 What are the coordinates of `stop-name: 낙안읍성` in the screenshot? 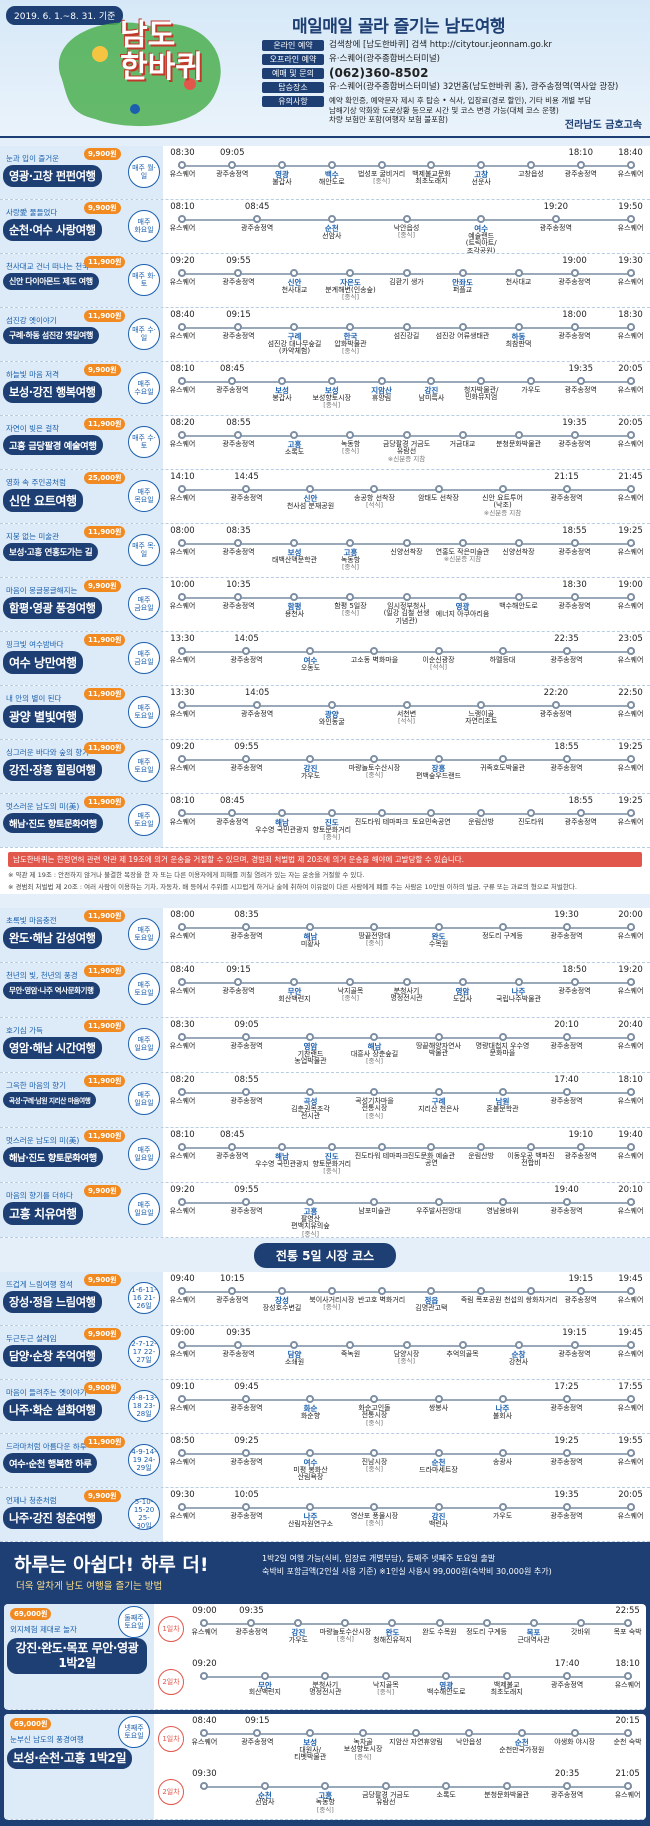 It's located at (406, 228).